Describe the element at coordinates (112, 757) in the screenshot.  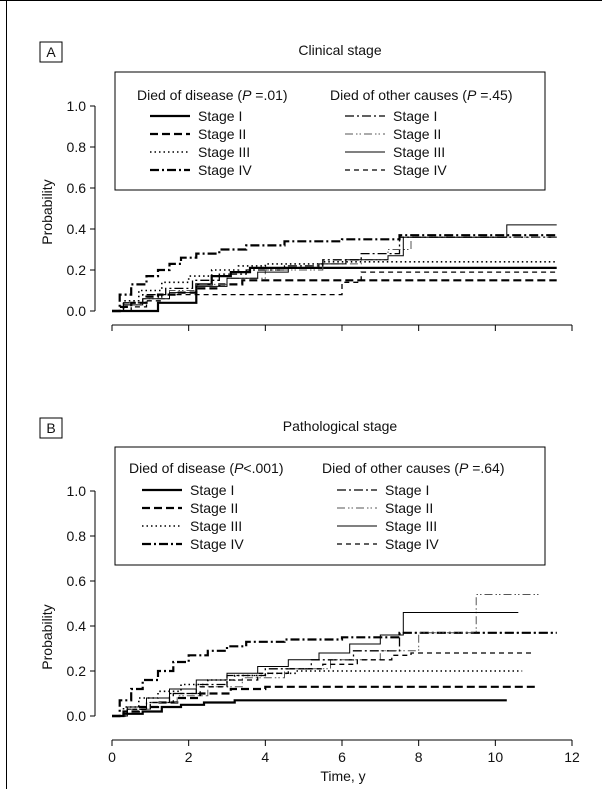
I see `panel-b-x-tick-label: 0` at that location.